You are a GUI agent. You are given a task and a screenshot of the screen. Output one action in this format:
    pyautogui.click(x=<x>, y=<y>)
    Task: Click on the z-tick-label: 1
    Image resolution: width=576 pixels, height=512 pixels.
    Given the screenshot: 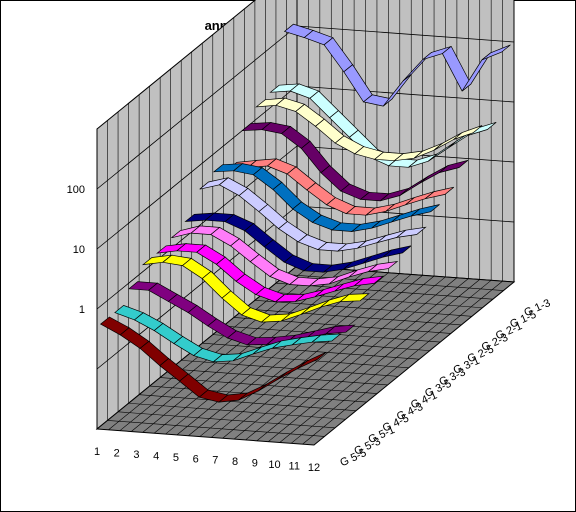 What is the action you would take?
    pyautogui.click(x=82, y=310)
    